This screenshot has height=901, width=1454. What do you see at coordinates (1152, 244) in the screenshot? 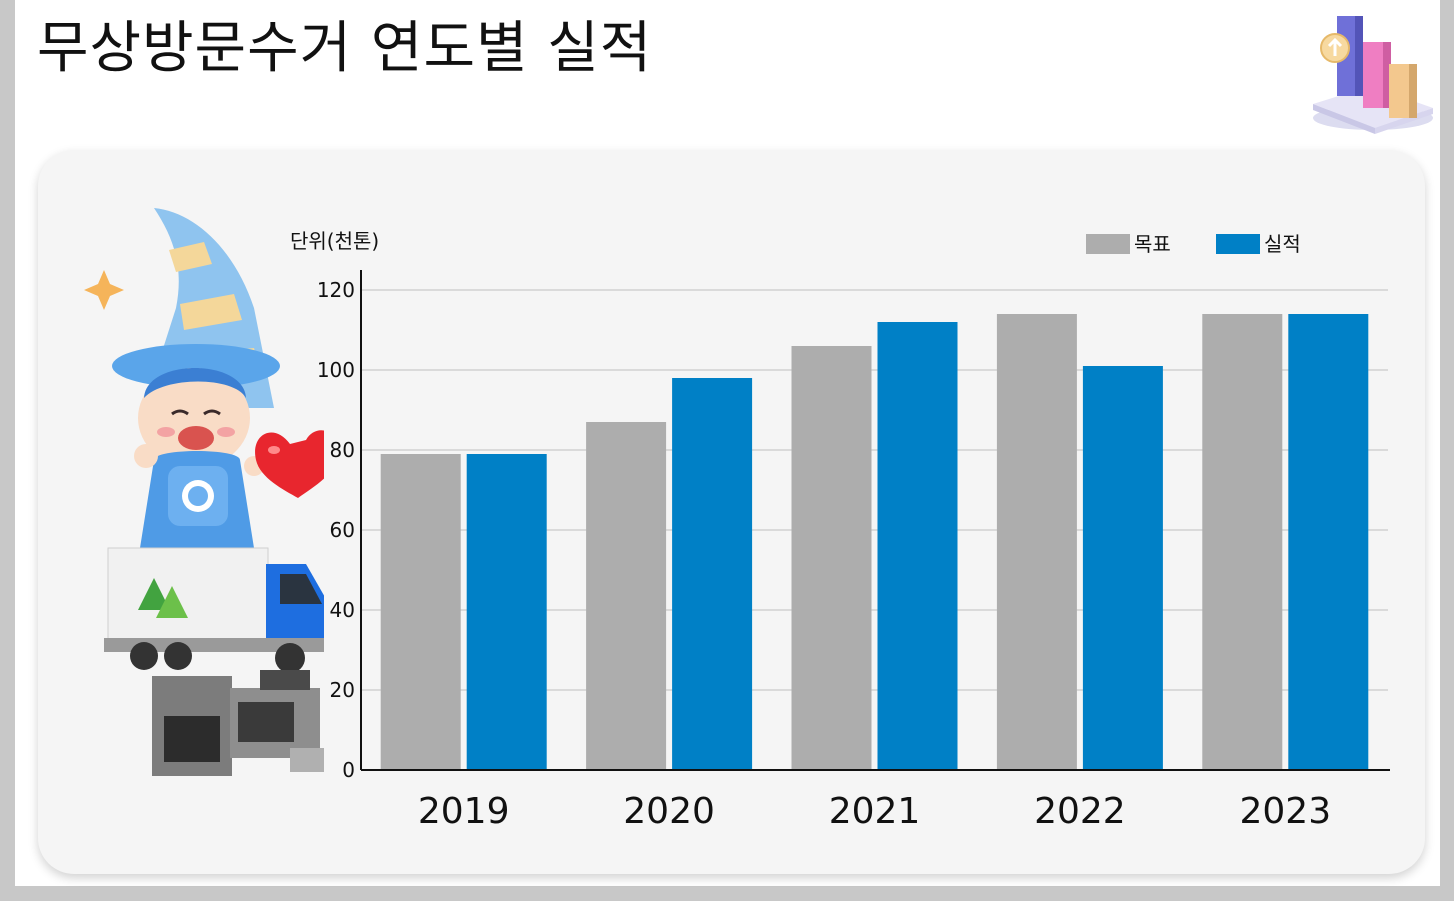
I see `legend-label-target: 목표` at bounding box center [1152, 244].